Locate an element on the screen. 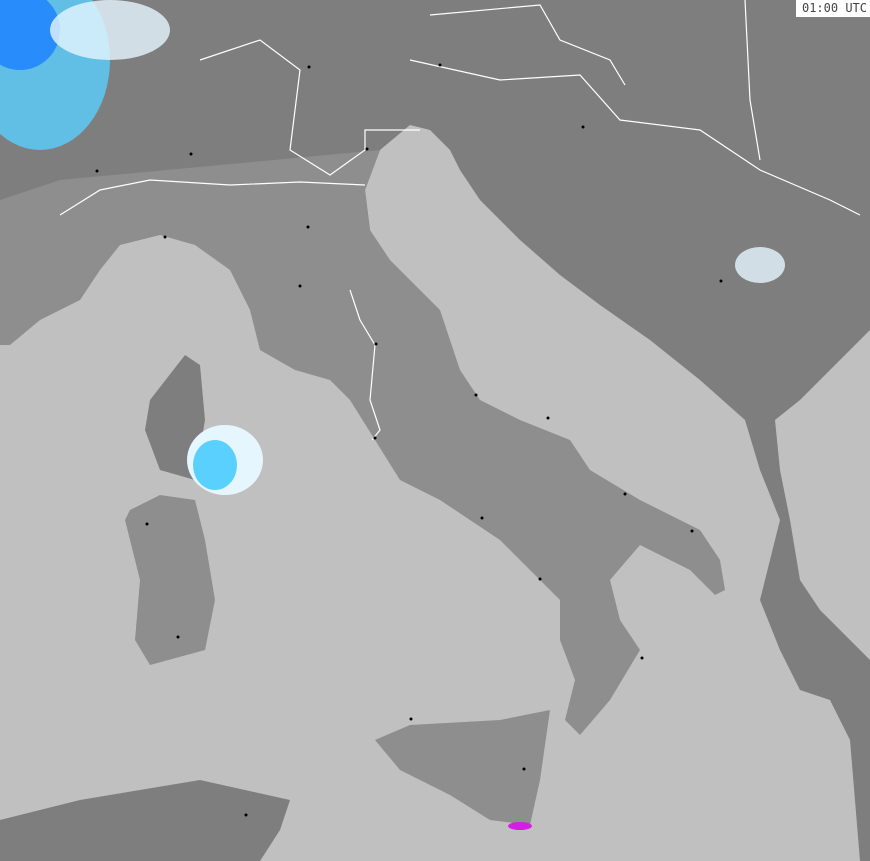 This screenshot has height=861, width=870. land-sicily is located at coordinates (462, 767).